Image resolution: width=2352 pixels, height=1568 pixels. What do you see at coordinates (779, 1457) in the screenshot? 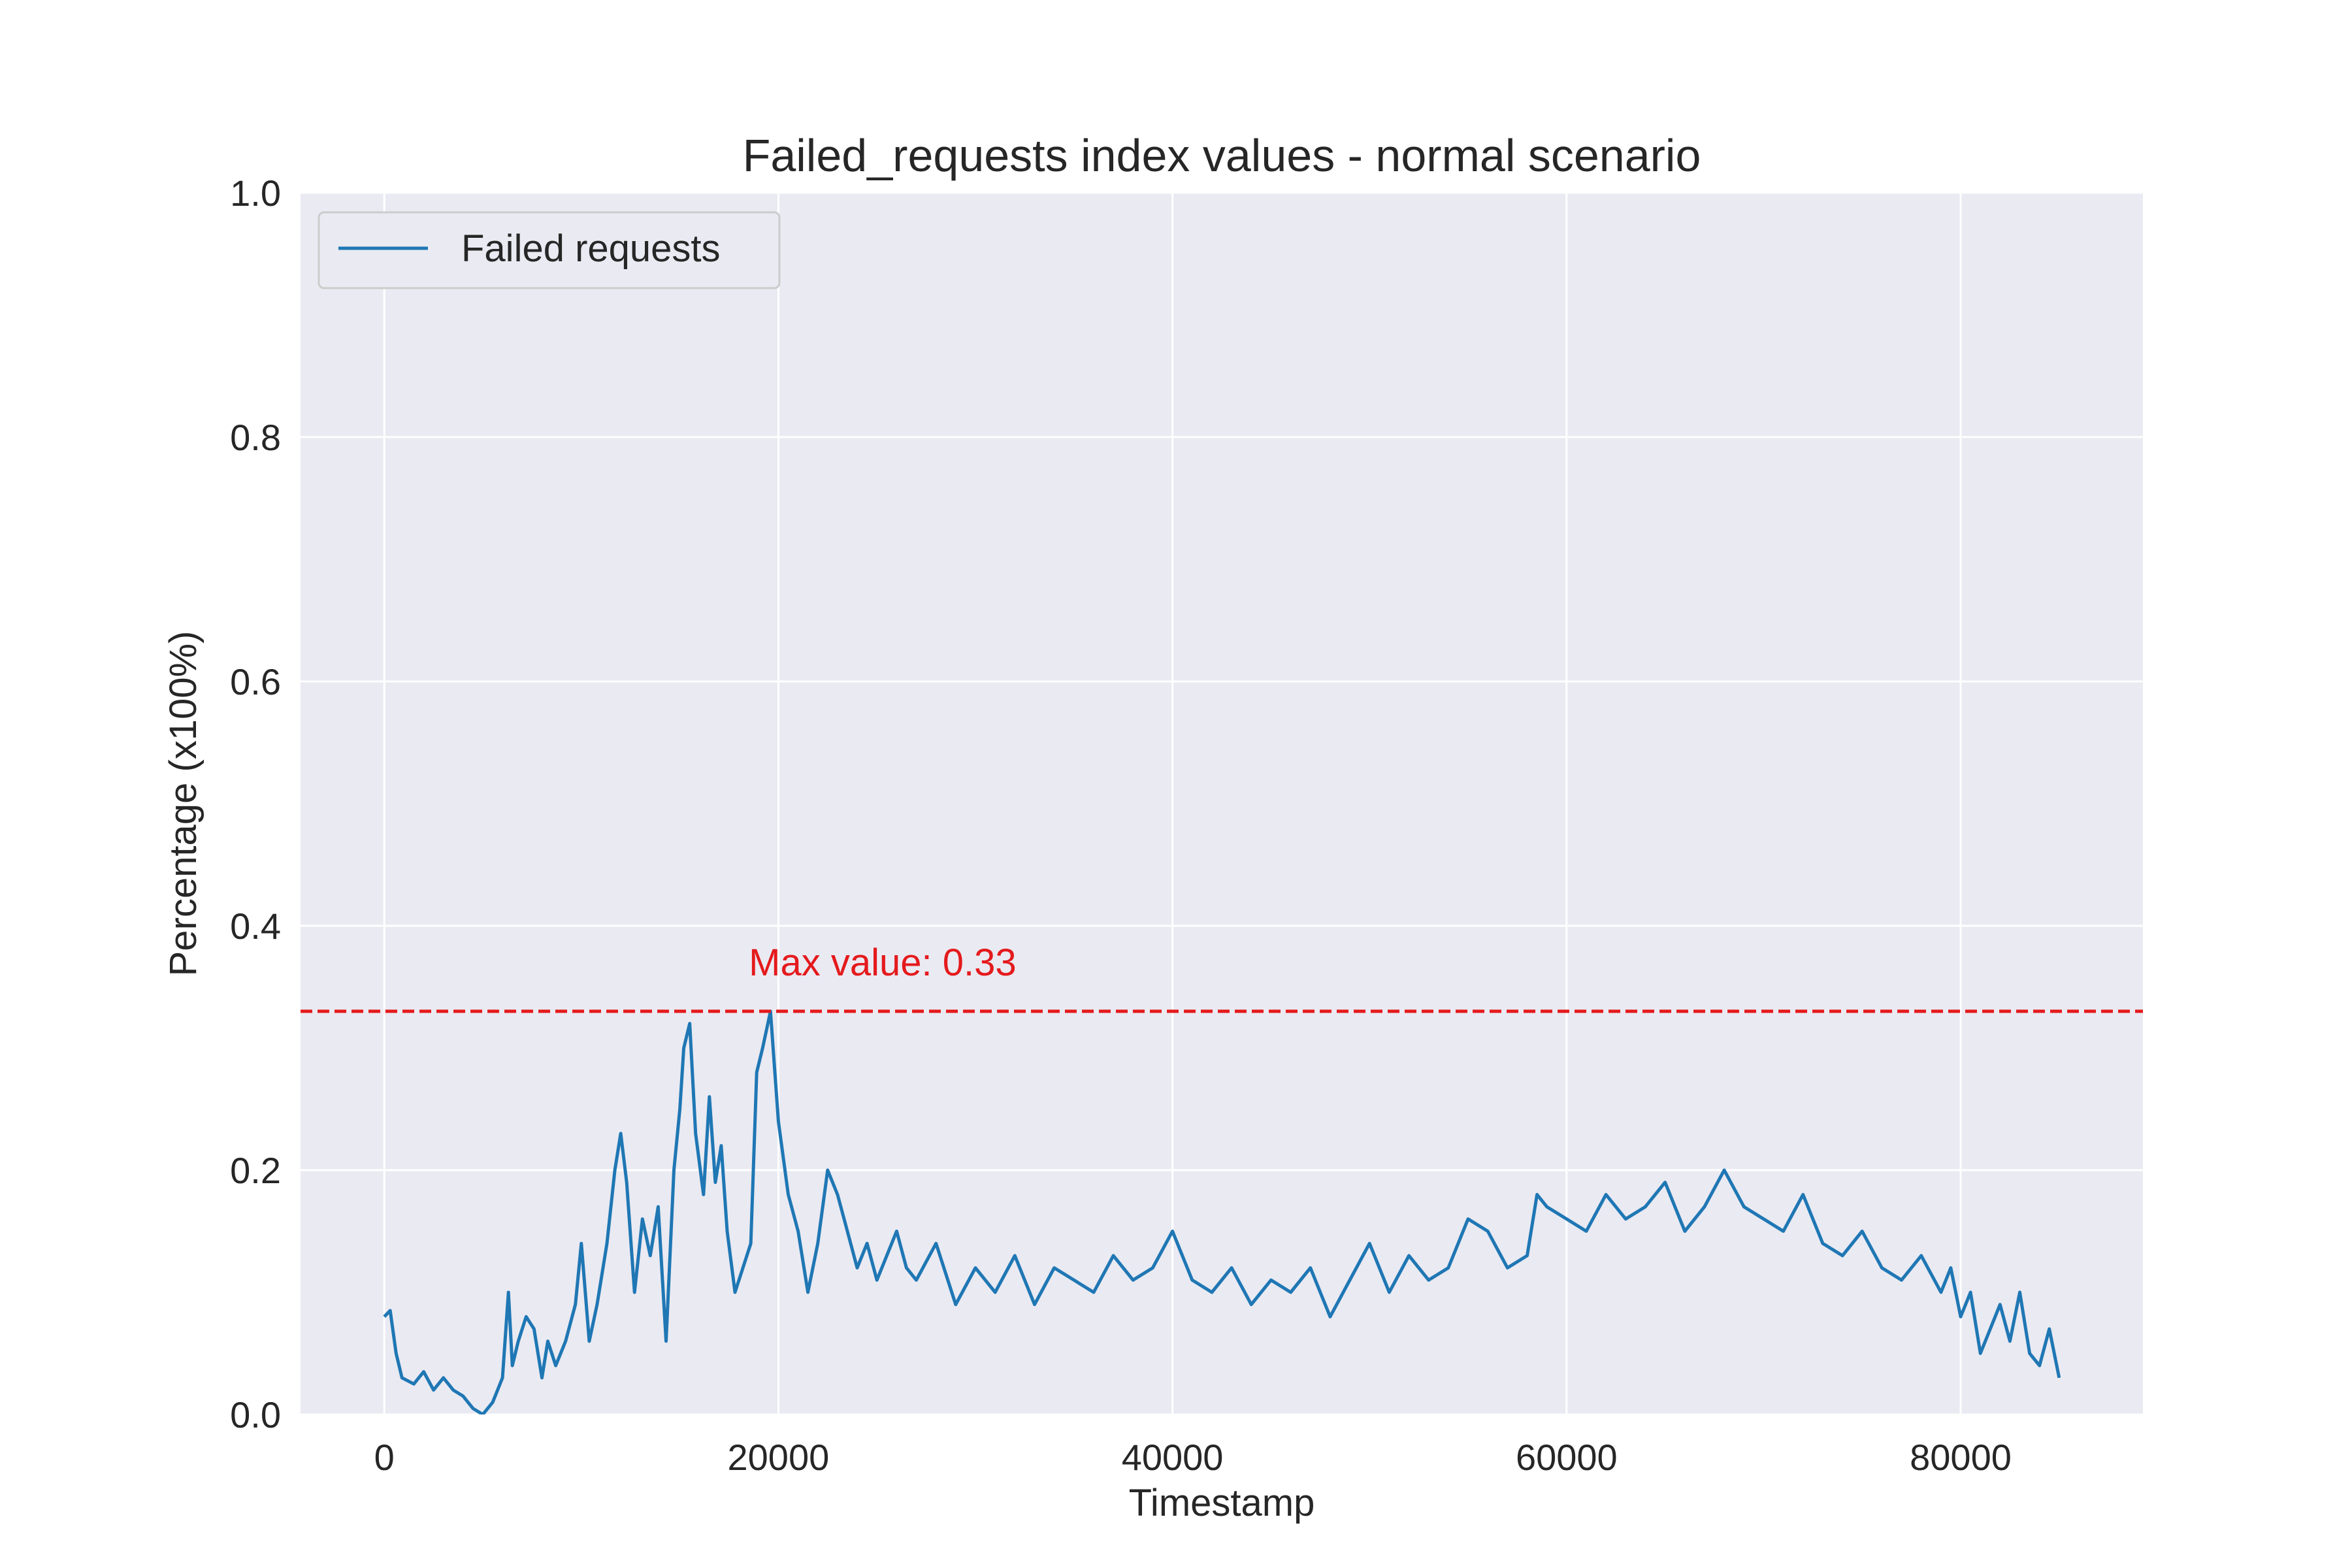
I see `x-tick-label: 20000` at bounding box center [779, 1457].